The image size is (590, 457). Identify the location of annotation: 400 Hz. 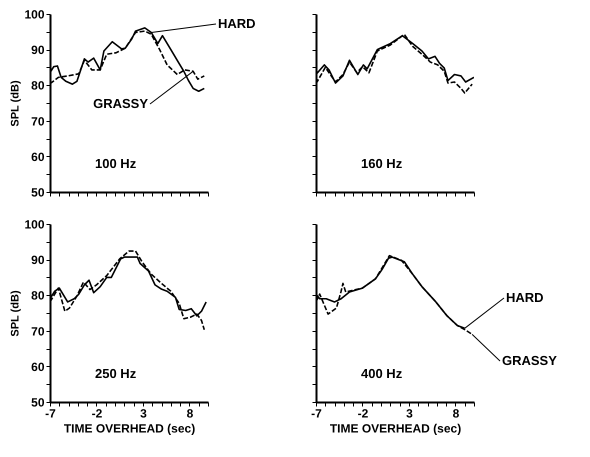
(382, 373).